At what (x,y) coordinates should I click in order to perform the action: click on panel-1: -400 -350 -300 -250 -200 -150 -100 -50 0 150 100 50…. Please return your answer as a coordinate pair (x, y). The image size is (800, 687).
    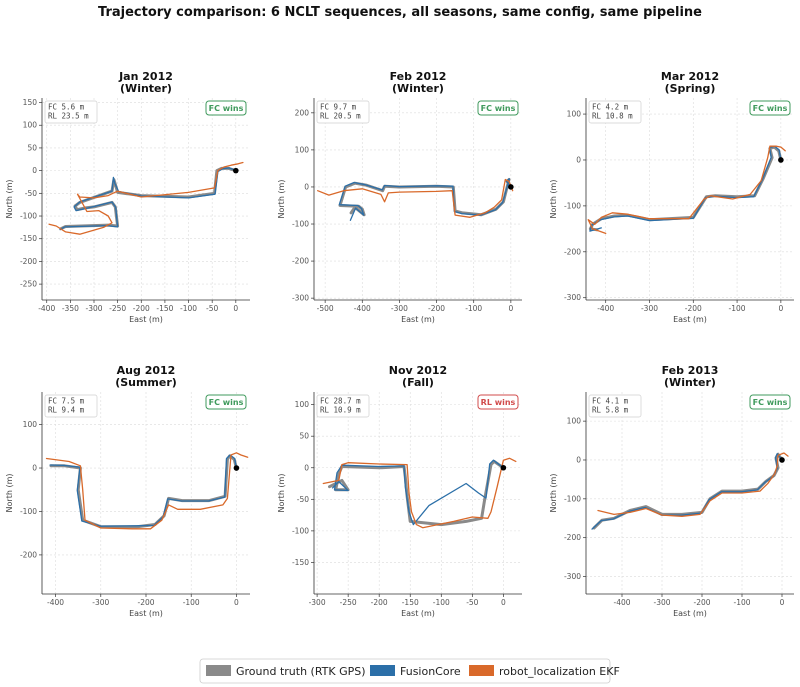
    Looking at the image, I should click on (127, 197).